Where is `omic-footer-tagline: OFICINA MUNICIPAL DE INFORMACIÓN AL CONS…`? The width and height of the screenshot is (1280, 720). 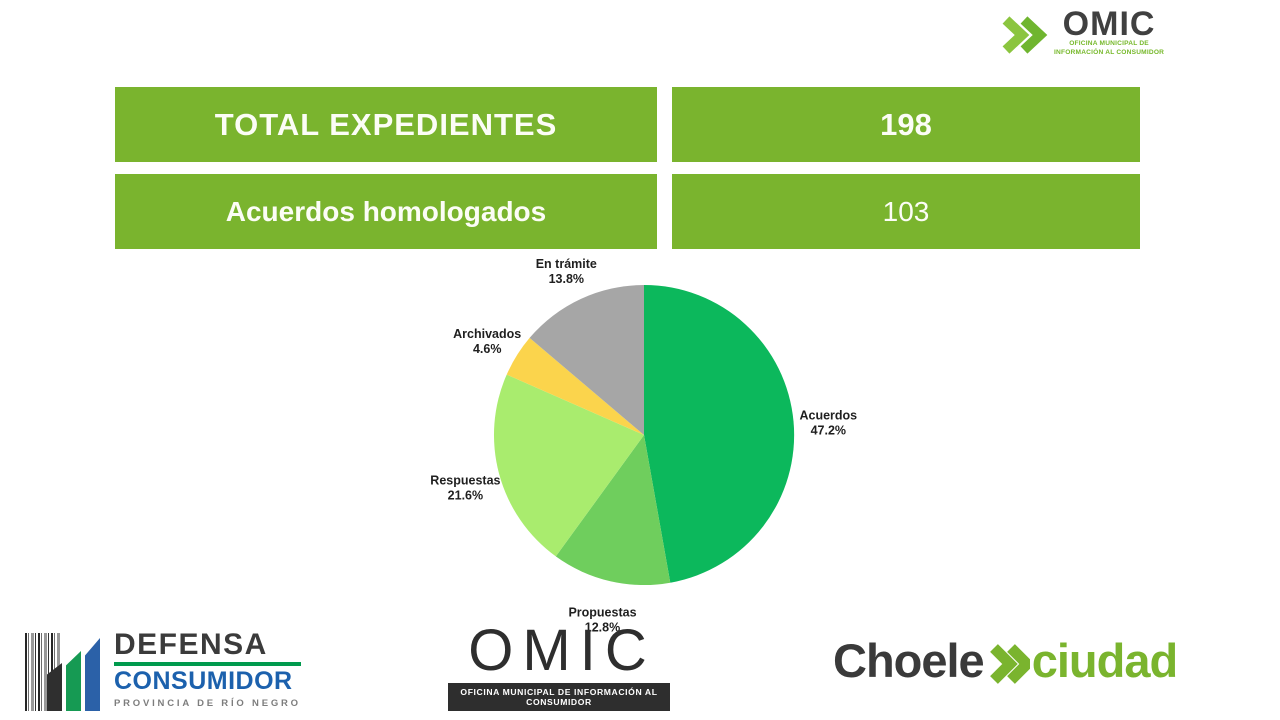
omic-footer-tagline: OFICINA MUNICIPAL DE INFORMACIÓN AL CONS… is located at coordinates (559, 697).